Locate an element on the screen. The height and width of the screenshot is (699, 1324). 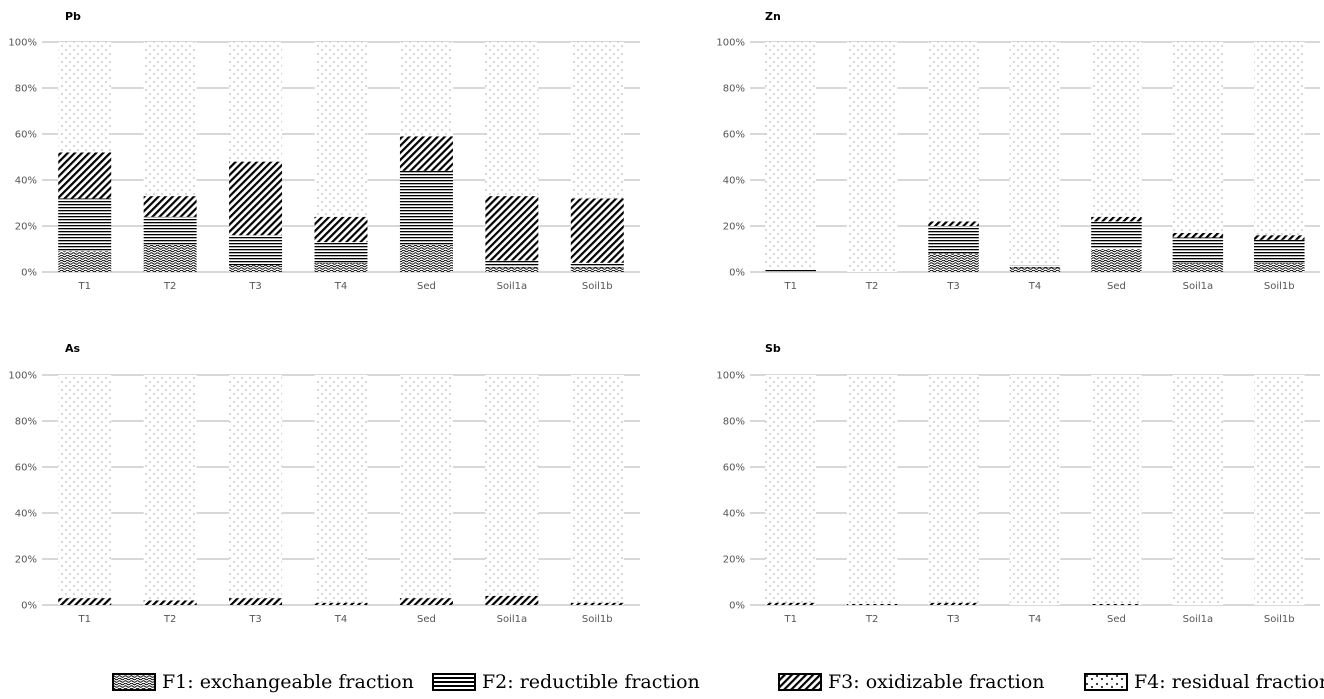
legend-label-f3: F3: oxidizable fraction is located at coordinates (936, 682).